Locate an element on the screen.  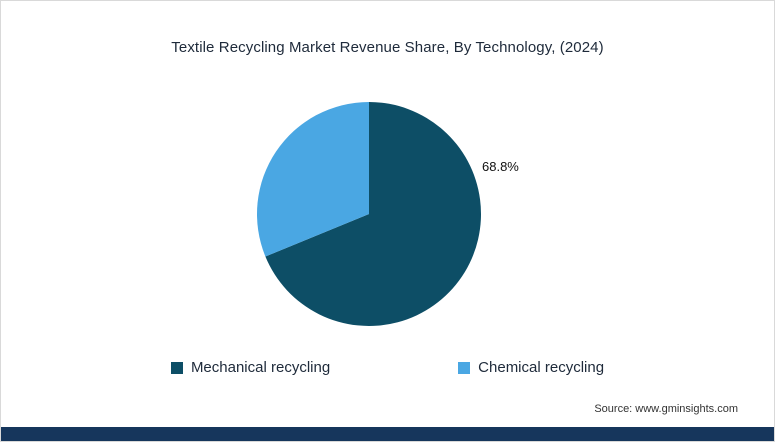
legend-swatch-mechanical is located at coordinates (176, 367).